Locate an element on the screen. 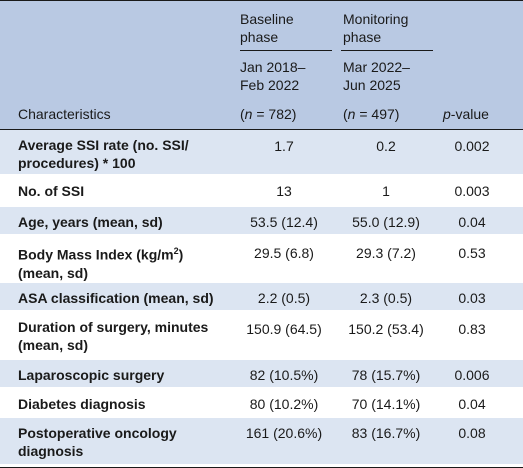 Image resolution: width=523 pixels, height=468 pixels. row-label: Age, years (mean, sd) is located at coordinates (90, 222).